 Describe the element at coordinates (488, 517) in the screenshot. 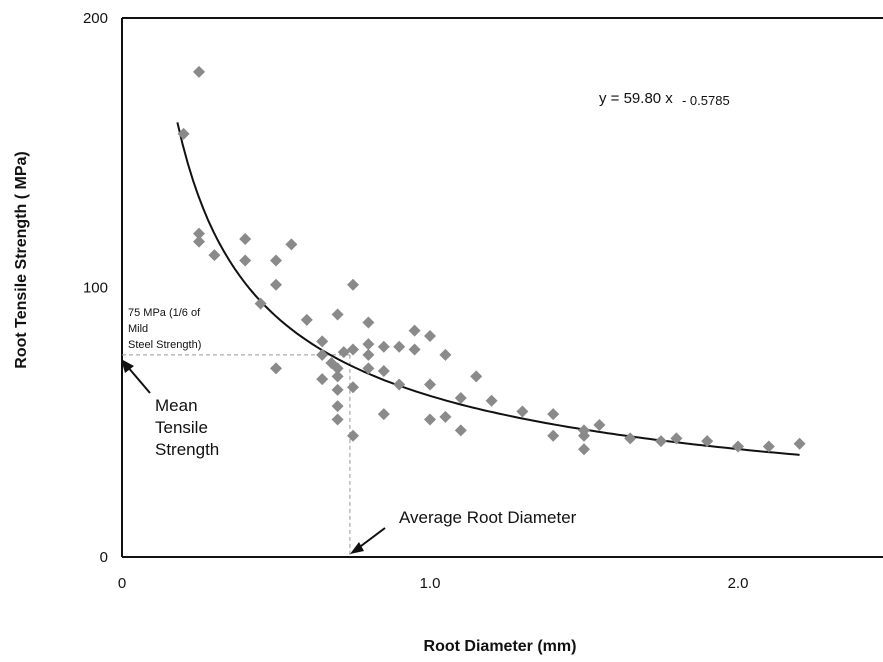

I see `average-diameter-label: Average Root Diameter` at that location.